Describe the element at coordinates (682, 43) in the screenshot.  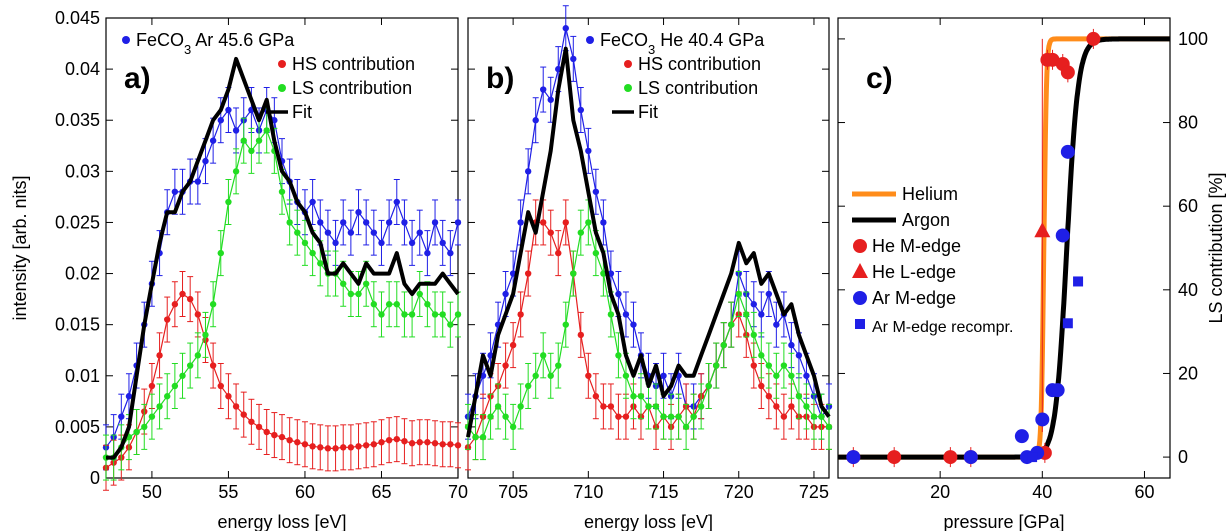
I see `legend-title: FeCO3 He 40.4 GPa` at that location.